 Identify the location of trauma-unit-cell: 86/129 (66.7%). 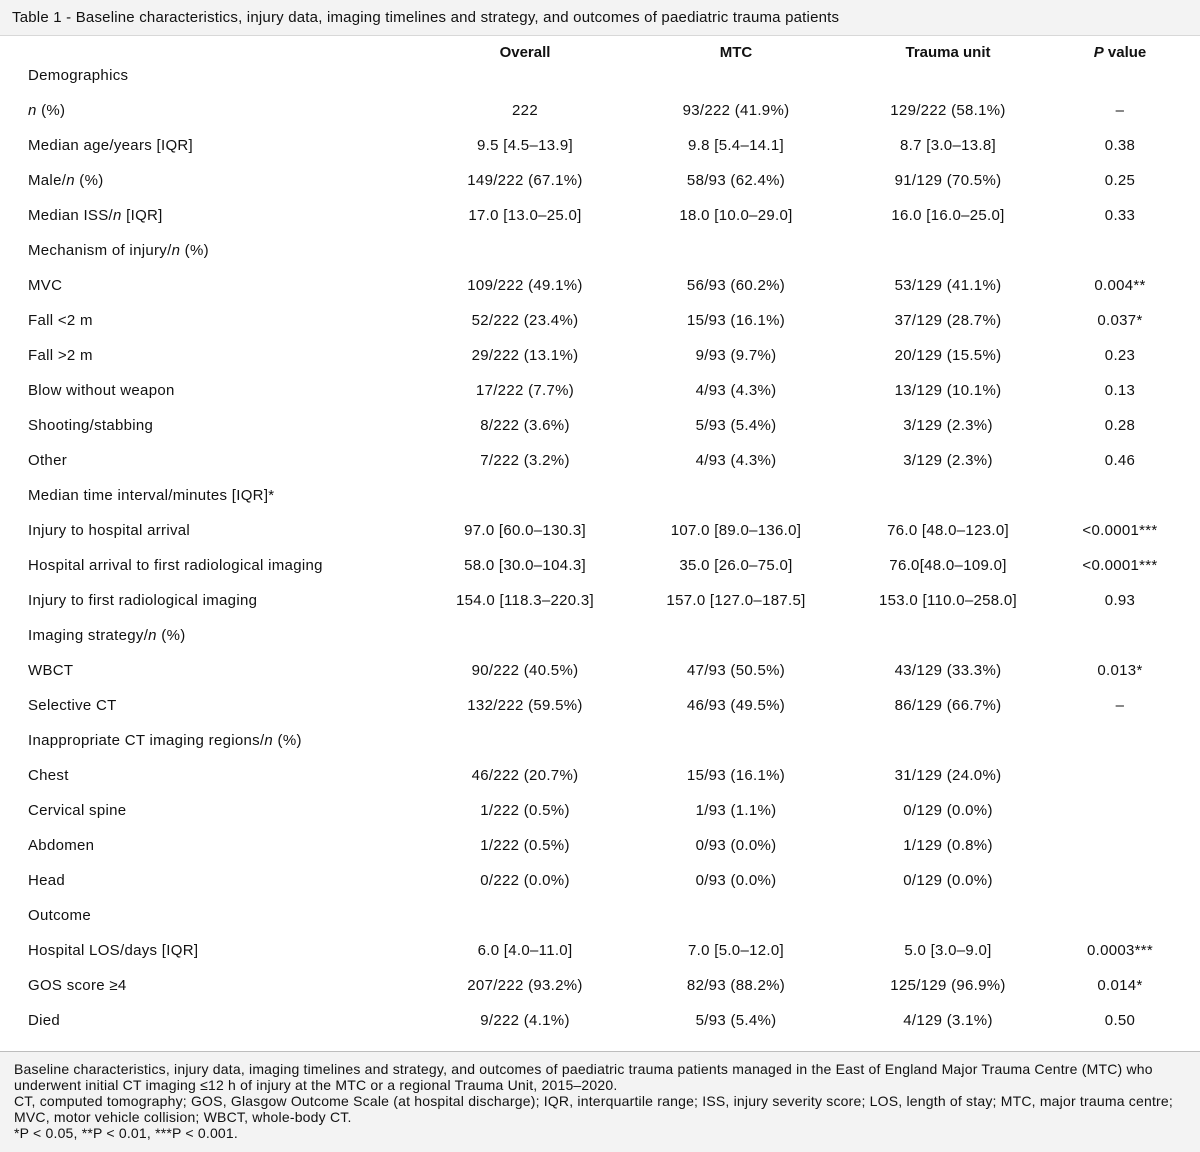
(948, 705).